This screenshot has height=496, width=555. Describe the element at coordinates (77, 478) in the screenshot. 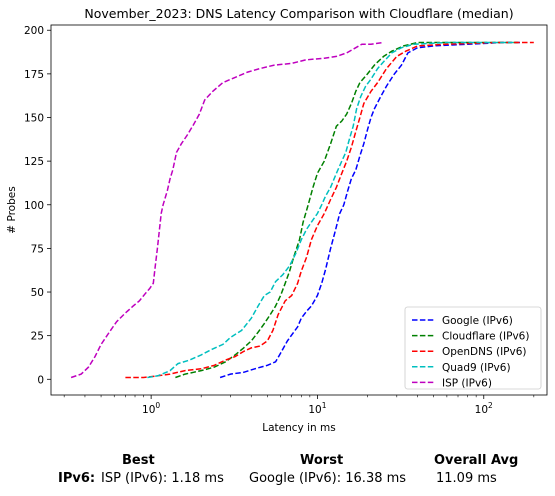

I see `ipv6-row-label: IPv6:` at that location.